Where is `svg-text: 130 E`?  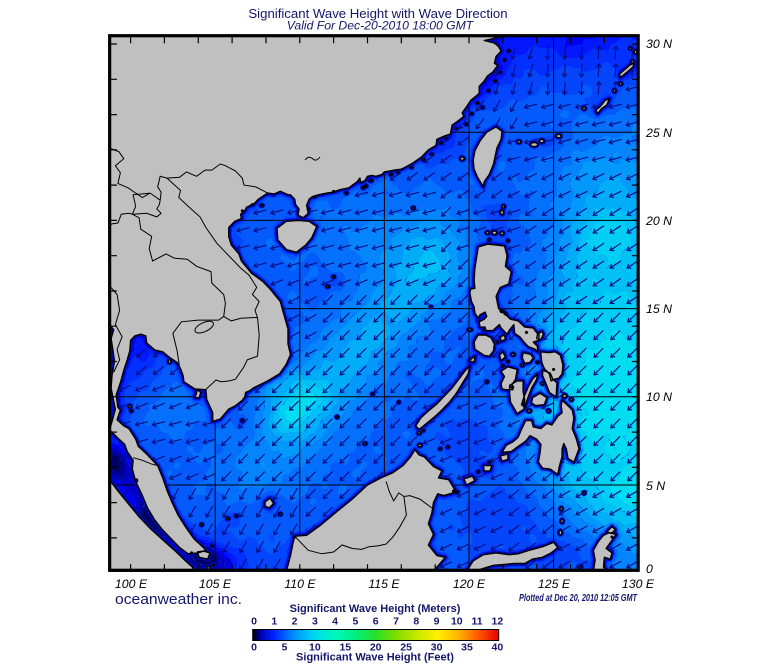 svg-text: 130 E is located at coordinates (638, 584).